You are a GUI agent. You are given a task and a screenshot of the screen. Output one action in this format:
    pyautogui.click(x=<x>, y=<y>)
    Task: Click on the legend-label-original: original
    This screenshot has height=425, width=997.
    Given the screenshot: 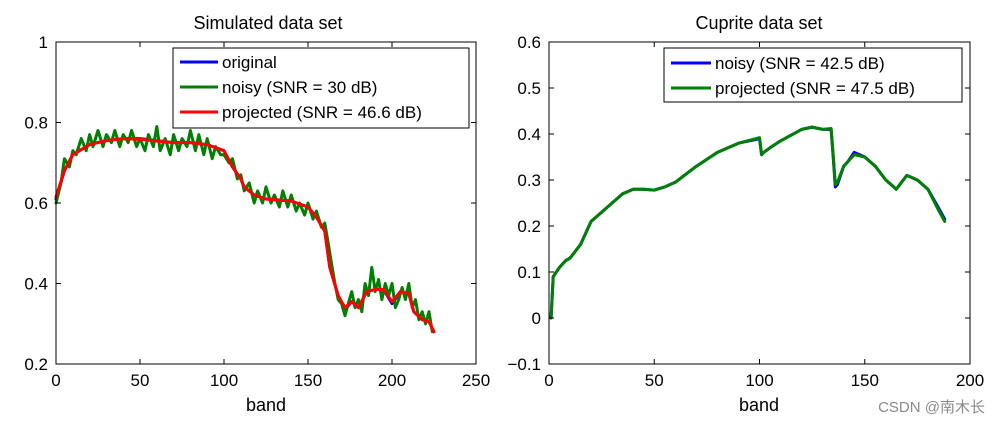 What is the action you would take?
    pyautogui.click(x=249, y=62)
    